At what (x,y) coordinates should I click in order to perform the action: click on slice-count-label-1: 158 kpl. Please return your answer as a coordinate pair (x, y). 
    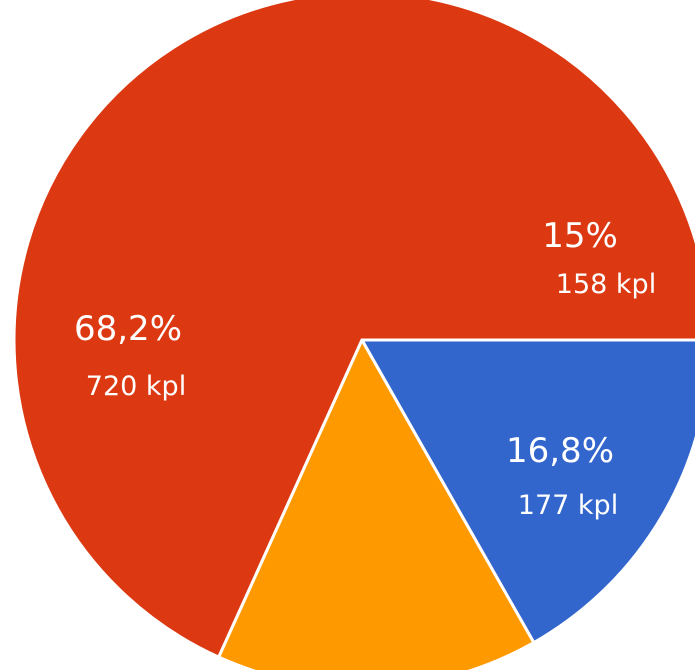
    Looking at the image, I should click on (606, 284).